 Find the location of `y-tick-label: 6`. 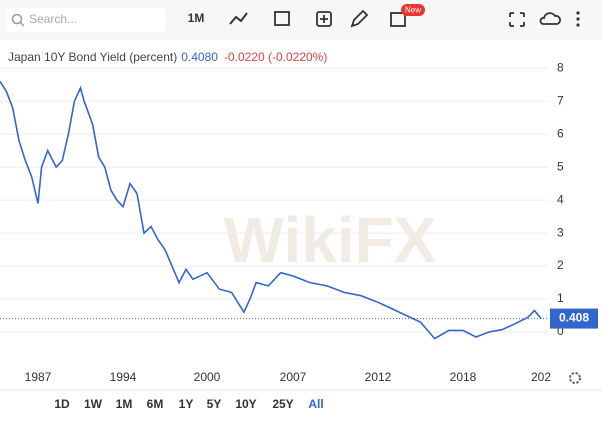

y-tick-label: 6 is located at coordinates (560, 133).